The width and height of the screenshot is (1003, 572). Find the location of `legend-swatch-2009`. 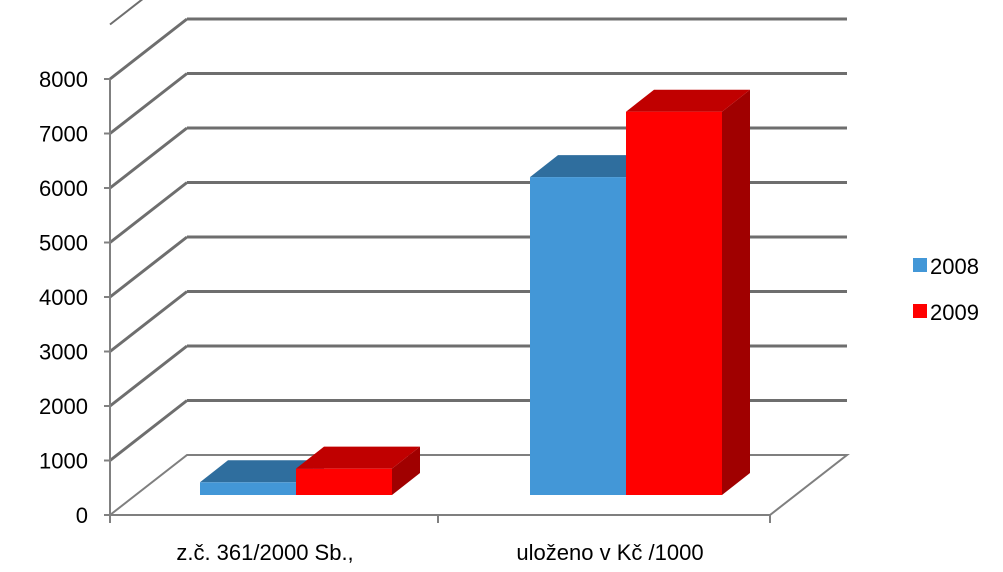

legend-swatch-2009 is located at coordinates (920, 311).